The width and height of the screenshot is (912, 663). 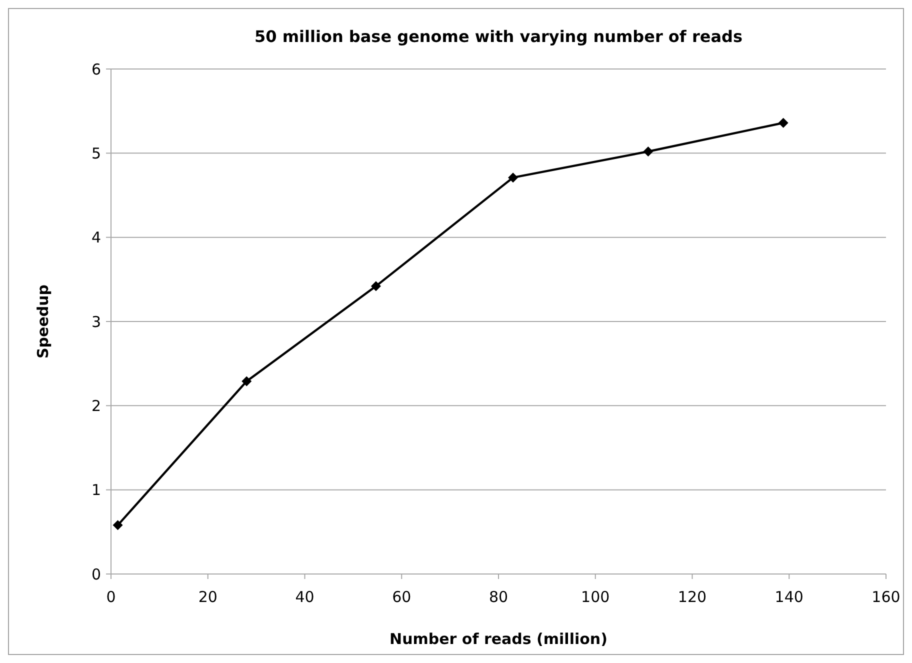 What do you see at coordinates (498, 597) in the screenshot?
I see `x-tick-label: 80` at bounding box center [498, 597].